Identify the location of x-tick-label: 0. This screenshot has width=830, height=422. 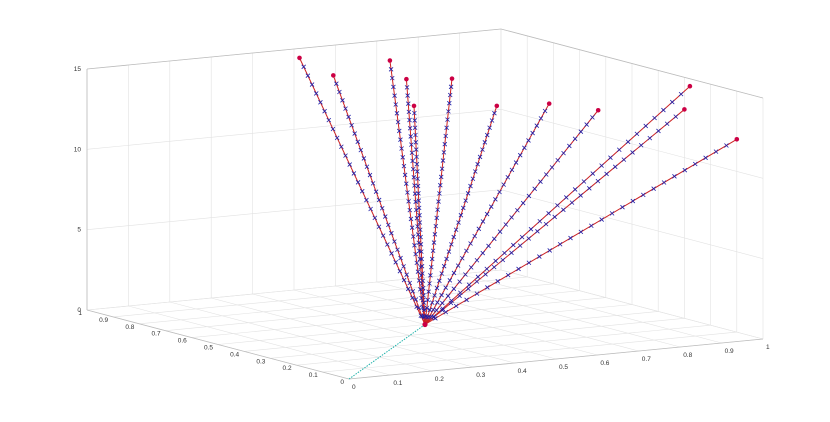
(354, 387).